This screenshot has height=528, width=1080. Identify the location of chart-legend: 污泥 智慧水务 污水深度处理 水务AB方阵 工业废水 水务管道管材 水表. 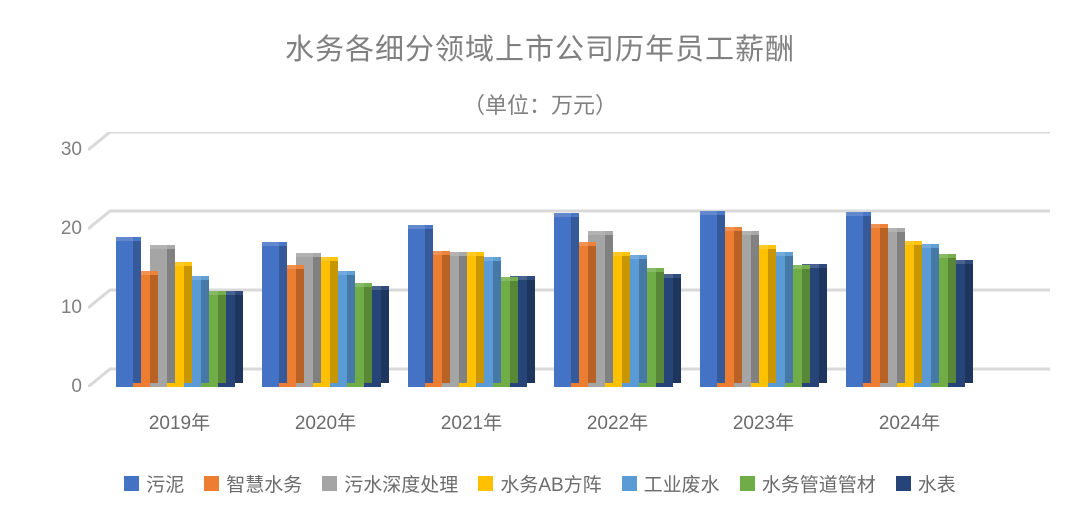
(540, 483).